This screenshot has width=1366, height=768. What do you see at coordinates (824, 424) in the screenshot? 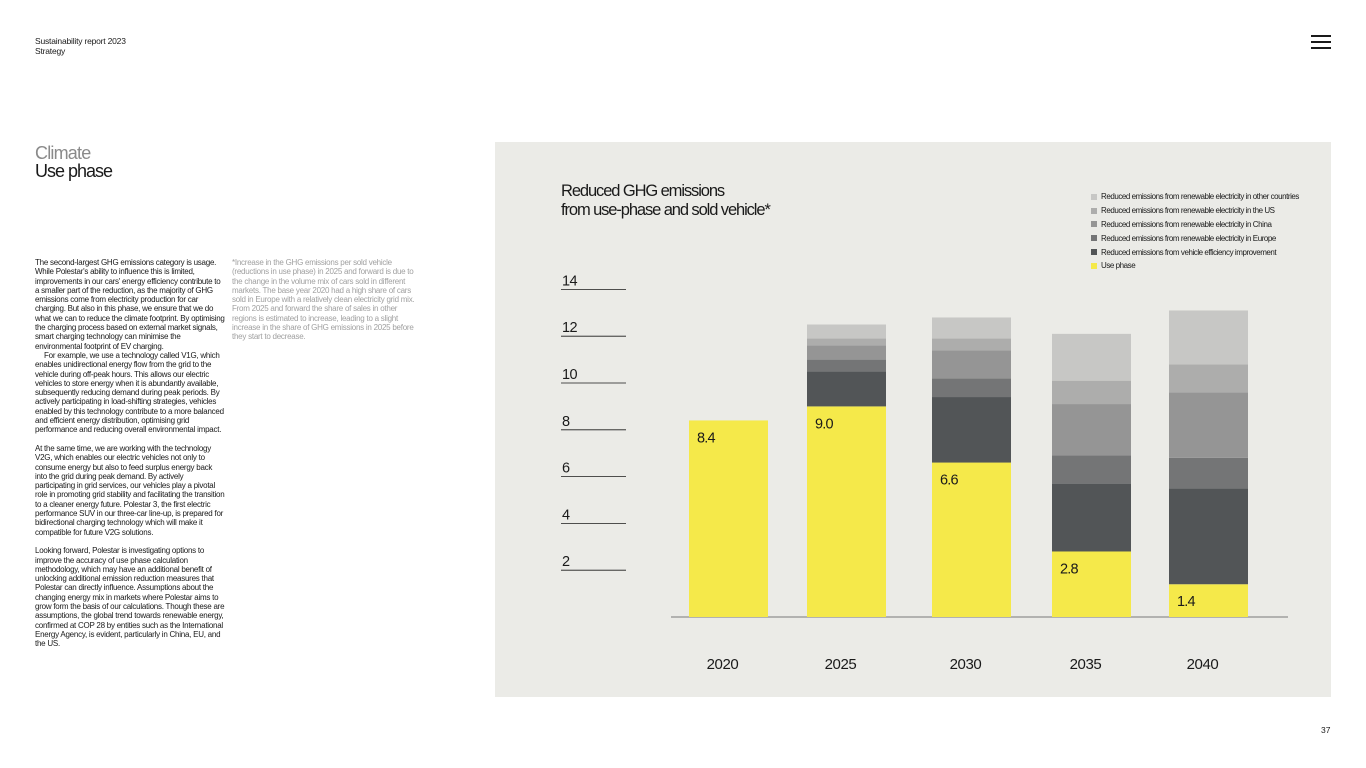
I see `bar-data-label: 9.0` at bounding box center [824, 424].